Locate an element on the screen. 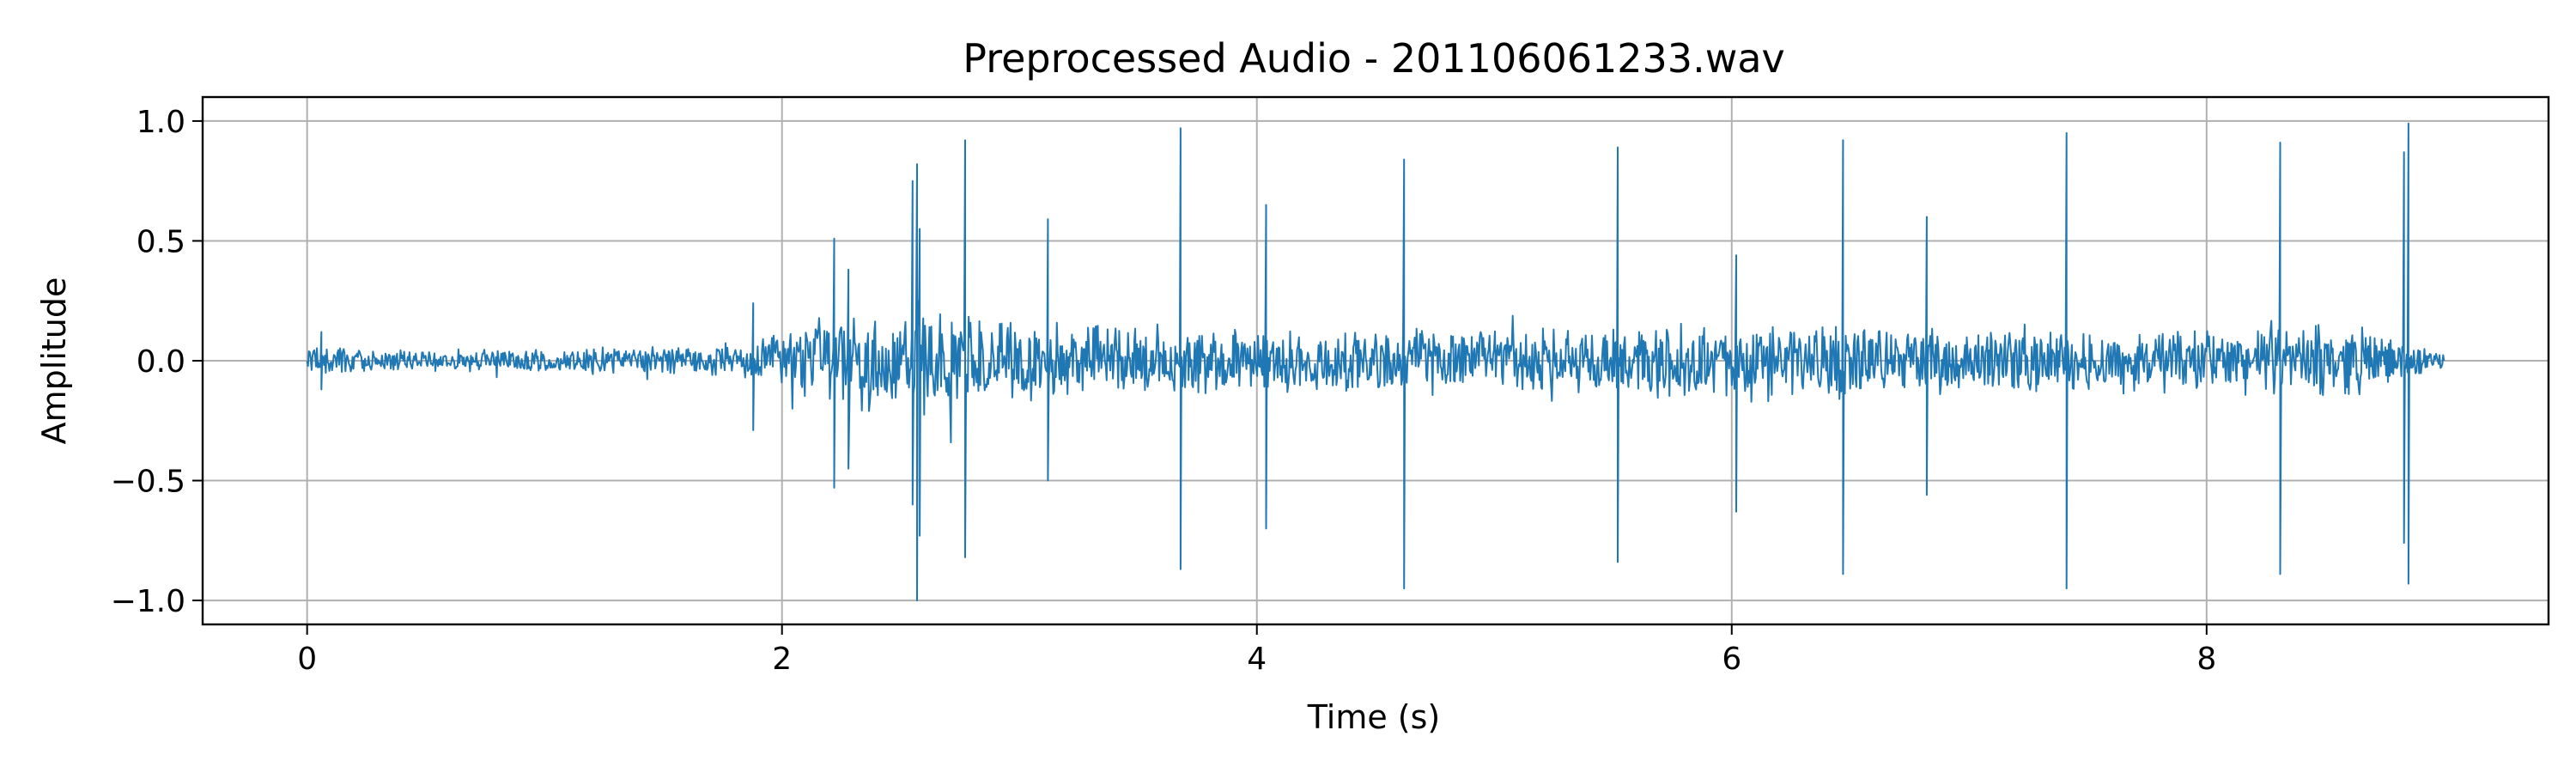 The height and width of the screenshot is (773, 2576). chart-title: Preprocessed Audio - 201106061233.wav is located at coordinates (1374, 58).